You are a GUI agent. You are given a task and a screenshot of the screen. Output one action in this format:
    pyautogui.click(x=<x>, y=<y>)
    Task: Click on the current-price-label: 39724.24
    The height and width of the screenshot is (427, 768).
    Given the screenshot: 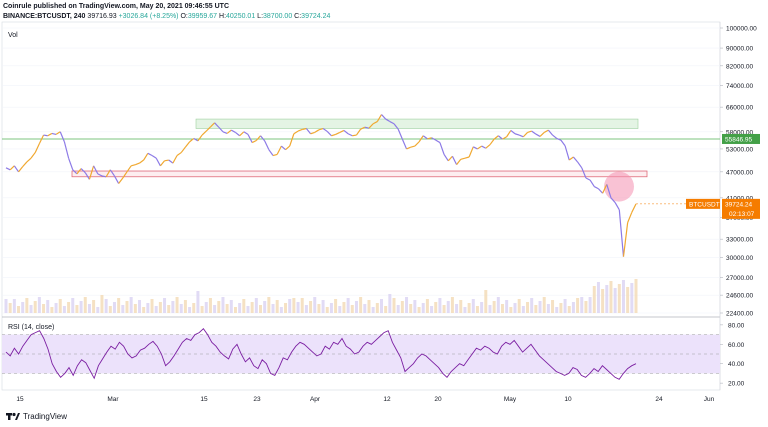 What is the action you would take?
    pyautogui.click(x=738, y=204)
    